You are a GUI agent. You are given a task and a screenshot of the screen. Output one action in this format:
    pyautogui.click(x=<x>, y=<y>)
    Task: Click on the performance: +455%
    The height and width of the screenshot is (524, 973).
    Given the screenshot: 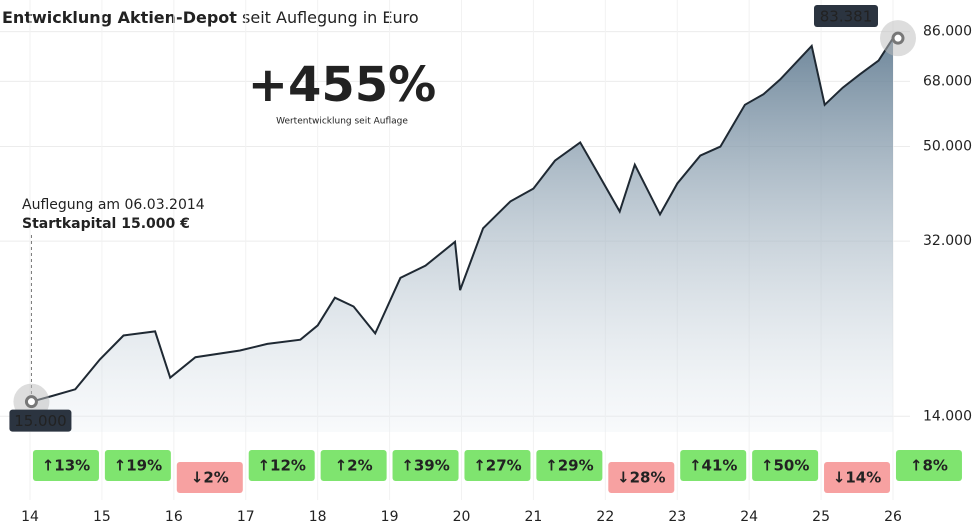 What is the action you would take?
    pyautogui.click(x=342, y=85)
    